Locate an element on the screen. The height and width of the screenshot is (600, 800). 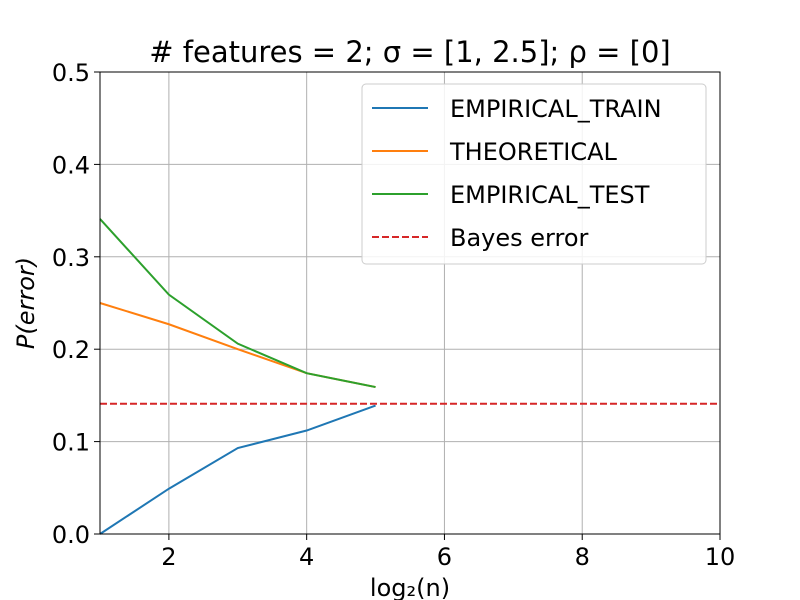
x-axis-label: log₂(n) is located at coordinates (410, 587).